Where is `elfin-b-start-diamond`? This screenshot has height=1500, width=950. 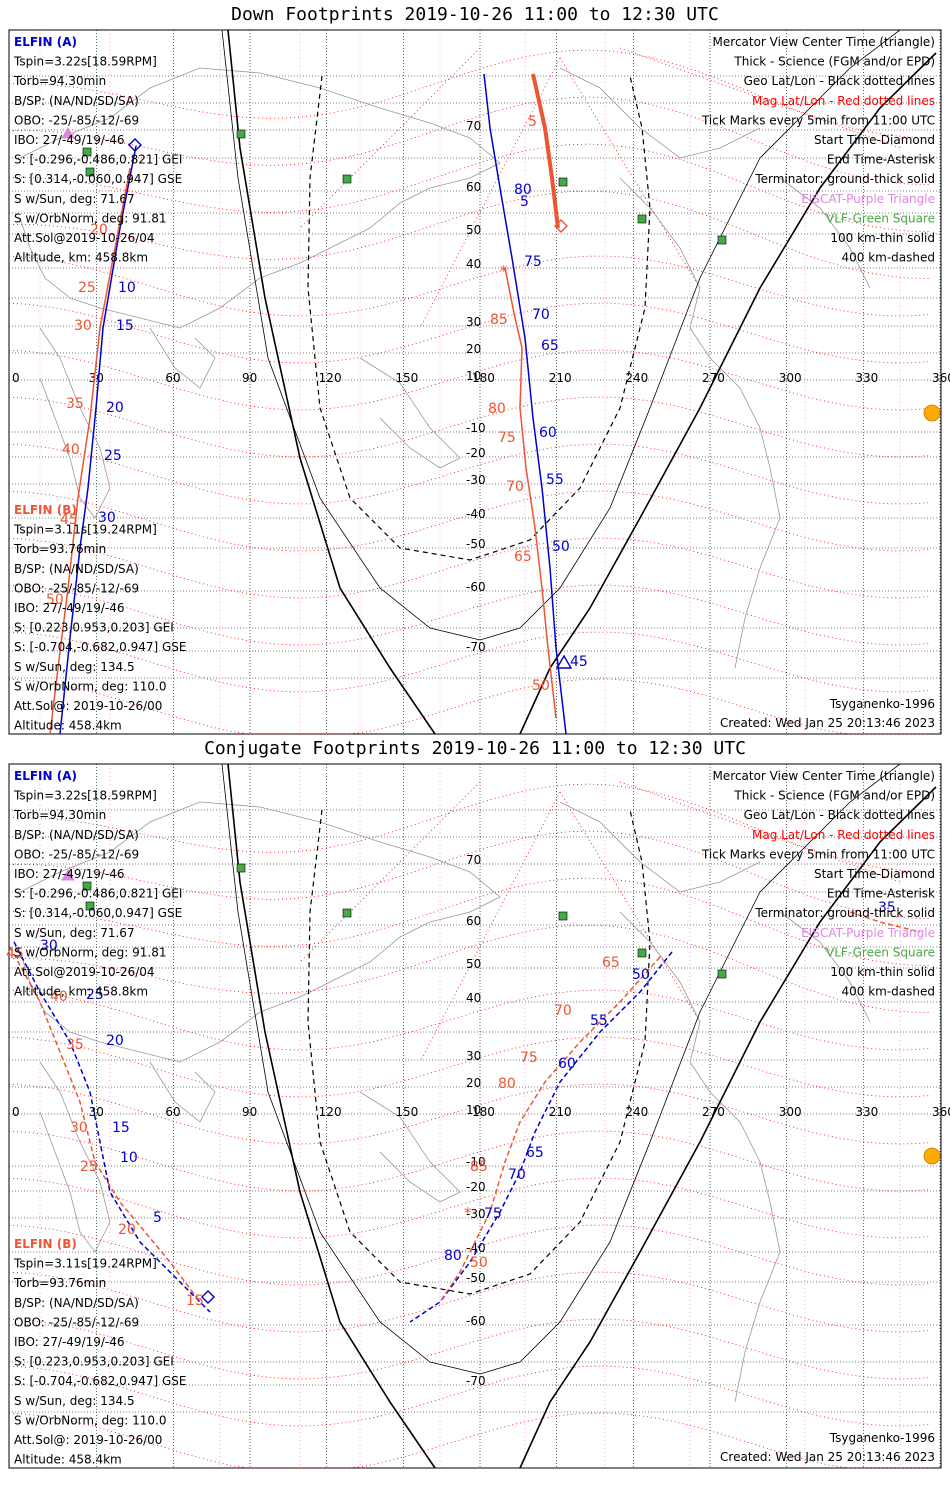
elfin-b-start-diamond is located at coordinates (561, 226).